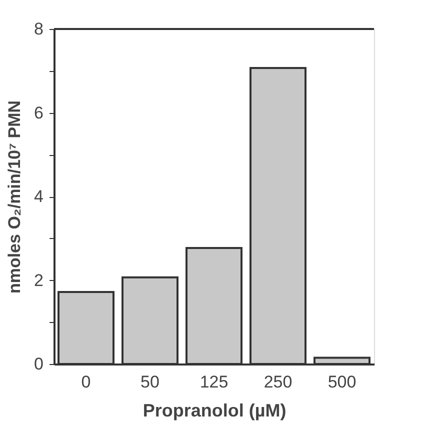 This screenshot has height=425, width=441. Describe the element at coordinates (39, 112) in the screenshot. I see `y-tick-label: 6` at that location.